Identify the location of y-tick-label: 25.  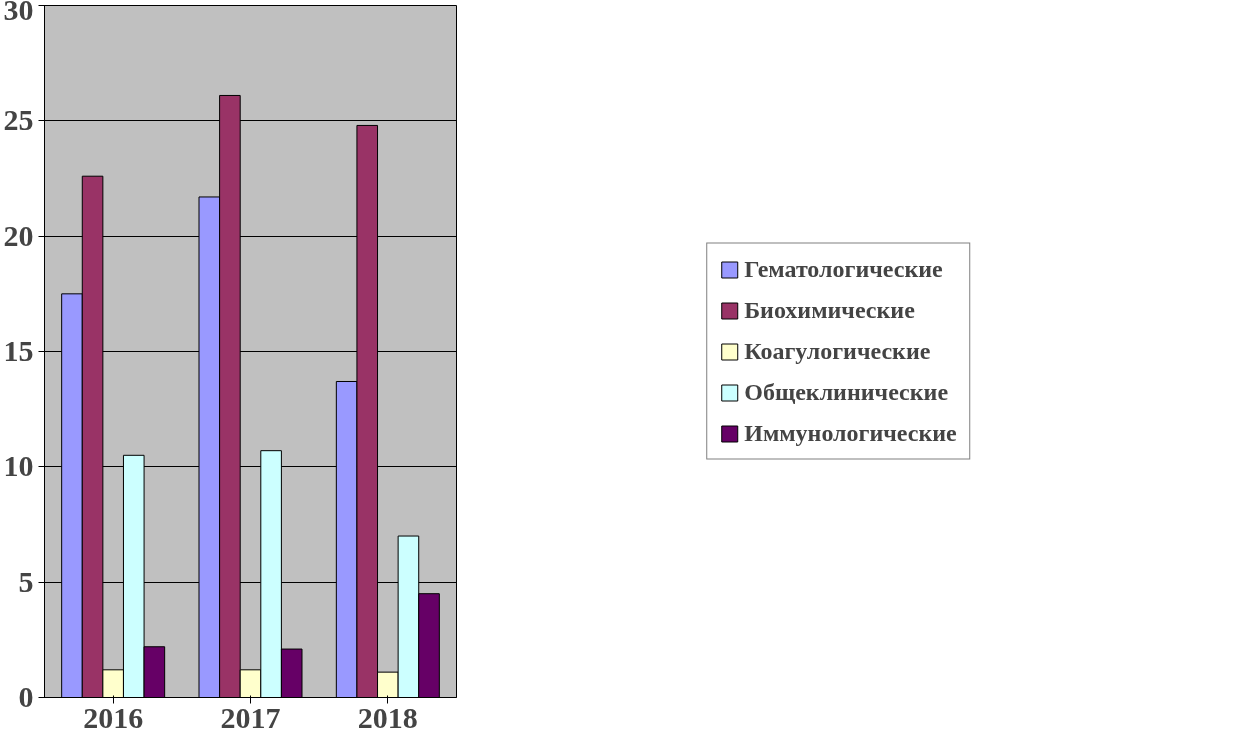
(18, 120).